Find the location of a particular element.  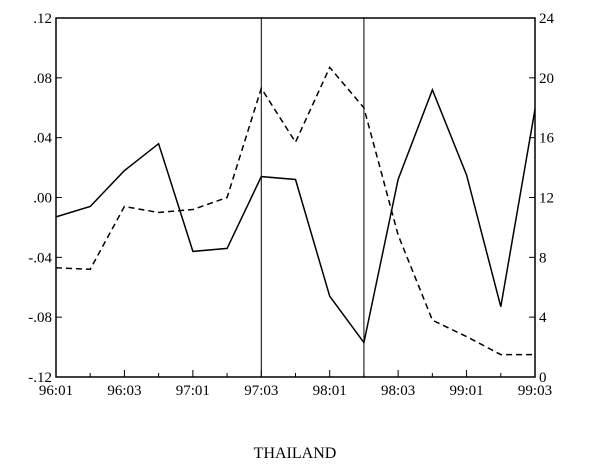

chart-title: THAILAND is located at coordinates (295, 453).